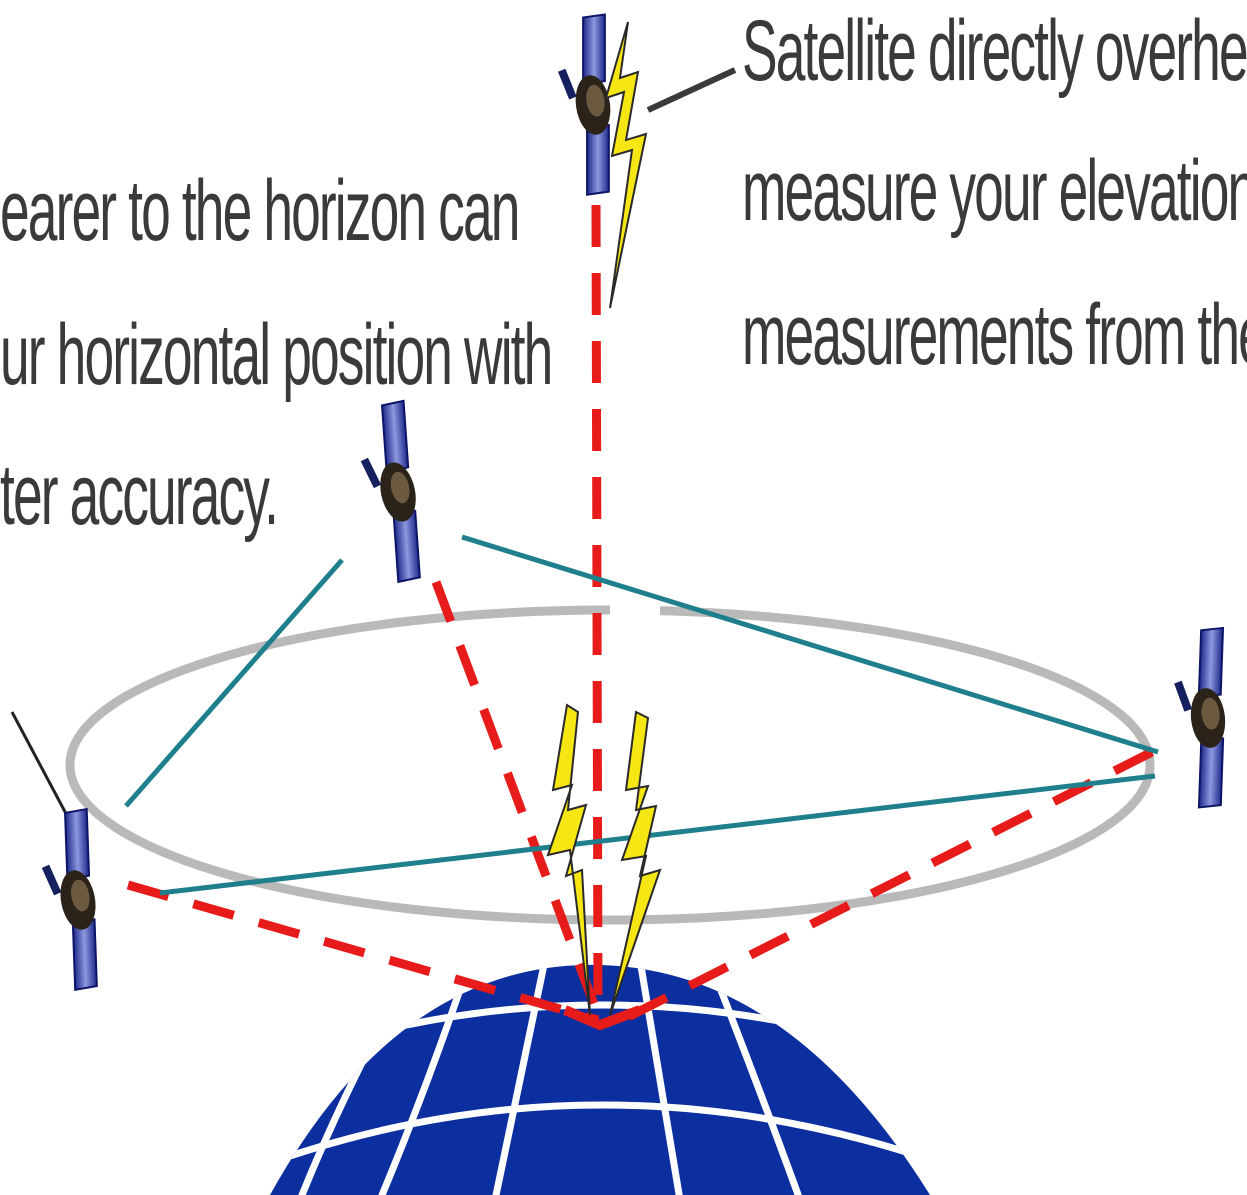  Describe the element at coordinates (887, 886) in the screenshot. I see `measurement-line-right` at that location.